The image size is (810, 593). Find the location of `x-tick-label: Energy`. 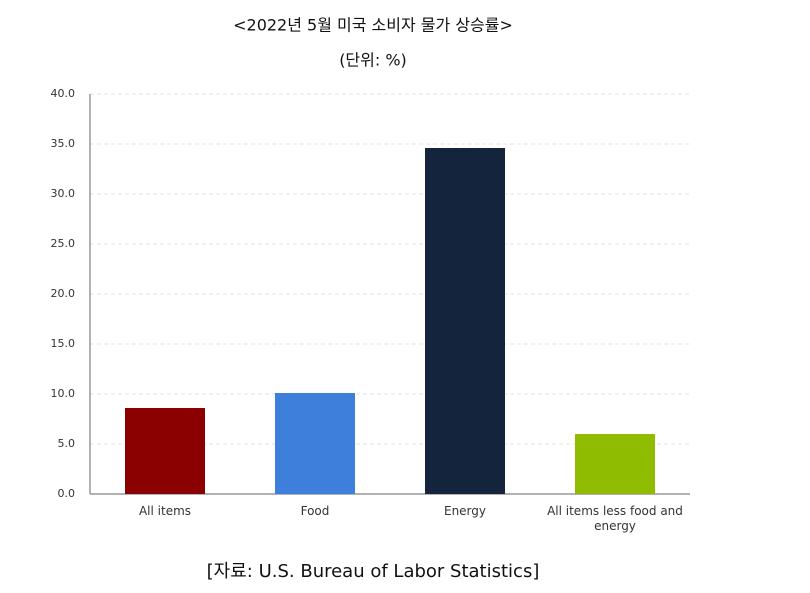

x-tick-label: Energy is located at coordinates (464, 511).